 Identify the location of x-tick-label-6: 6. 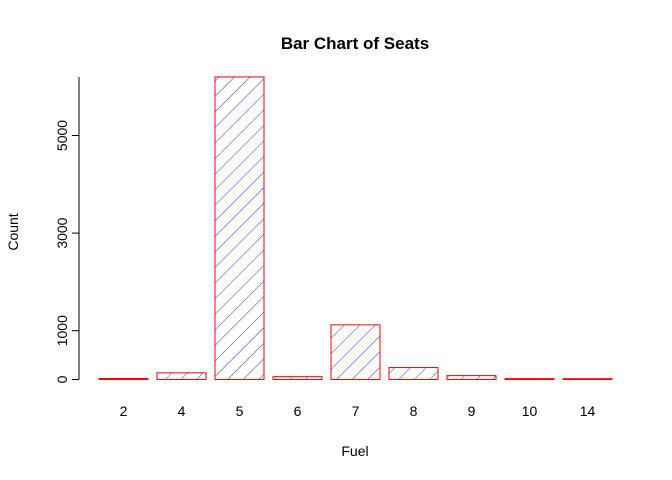
(298, 411).